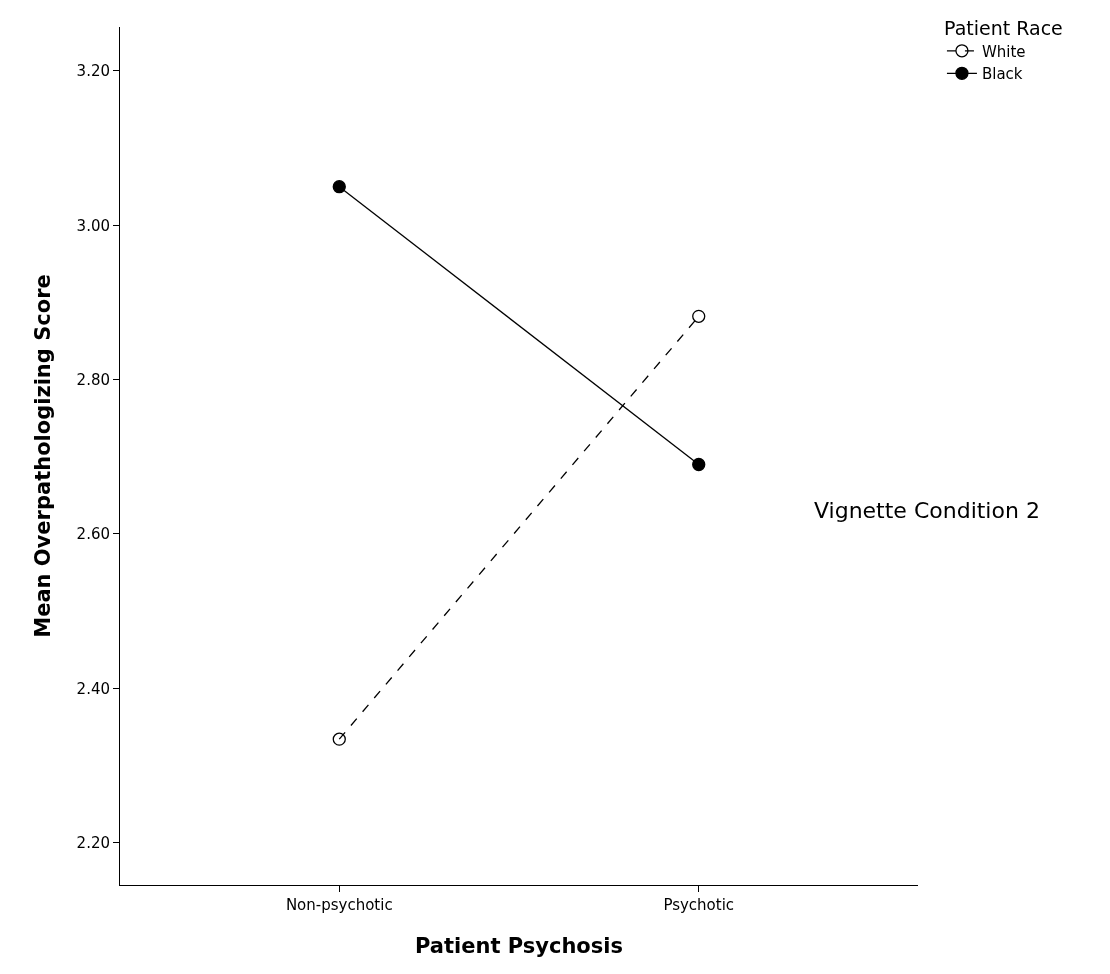  Describe the element at coordinates (93, 842) in the screenshot. I see `y-tick-label: 2.20` at that location.